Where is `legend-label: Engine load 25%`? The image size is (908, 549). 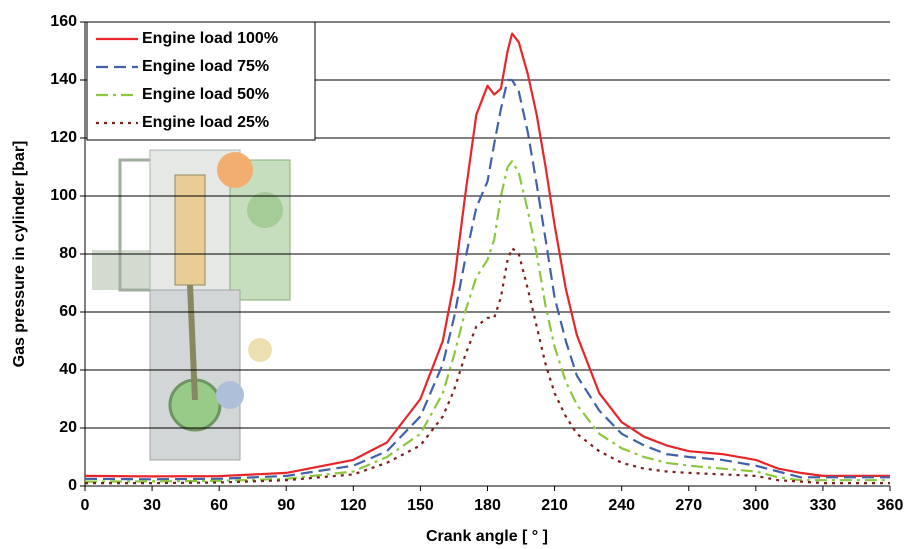 legend-label: Engine load 25% is located at coordinates (205, 122).